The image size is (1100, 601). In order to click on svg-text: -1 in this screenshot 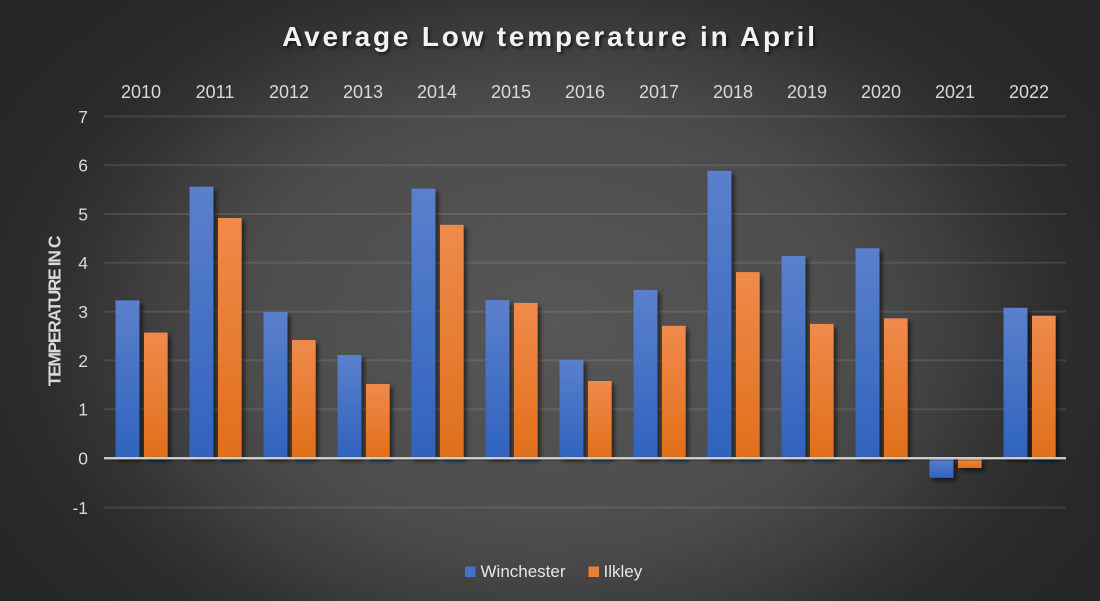, I will do `click(80, 508)`.